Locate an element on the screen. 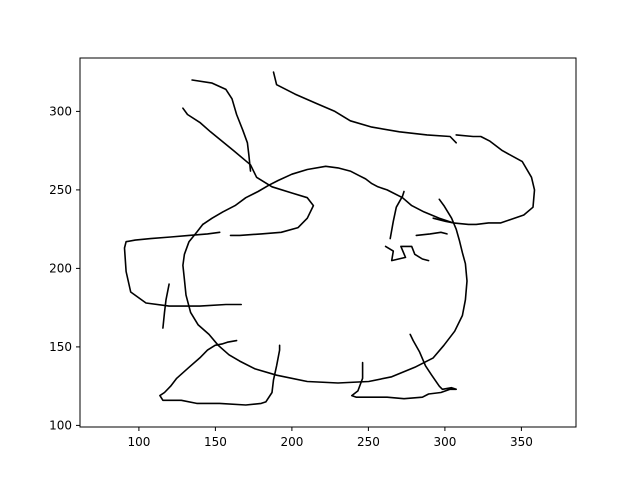  x-tick-label: 100 is located at coordinates (138, 442).